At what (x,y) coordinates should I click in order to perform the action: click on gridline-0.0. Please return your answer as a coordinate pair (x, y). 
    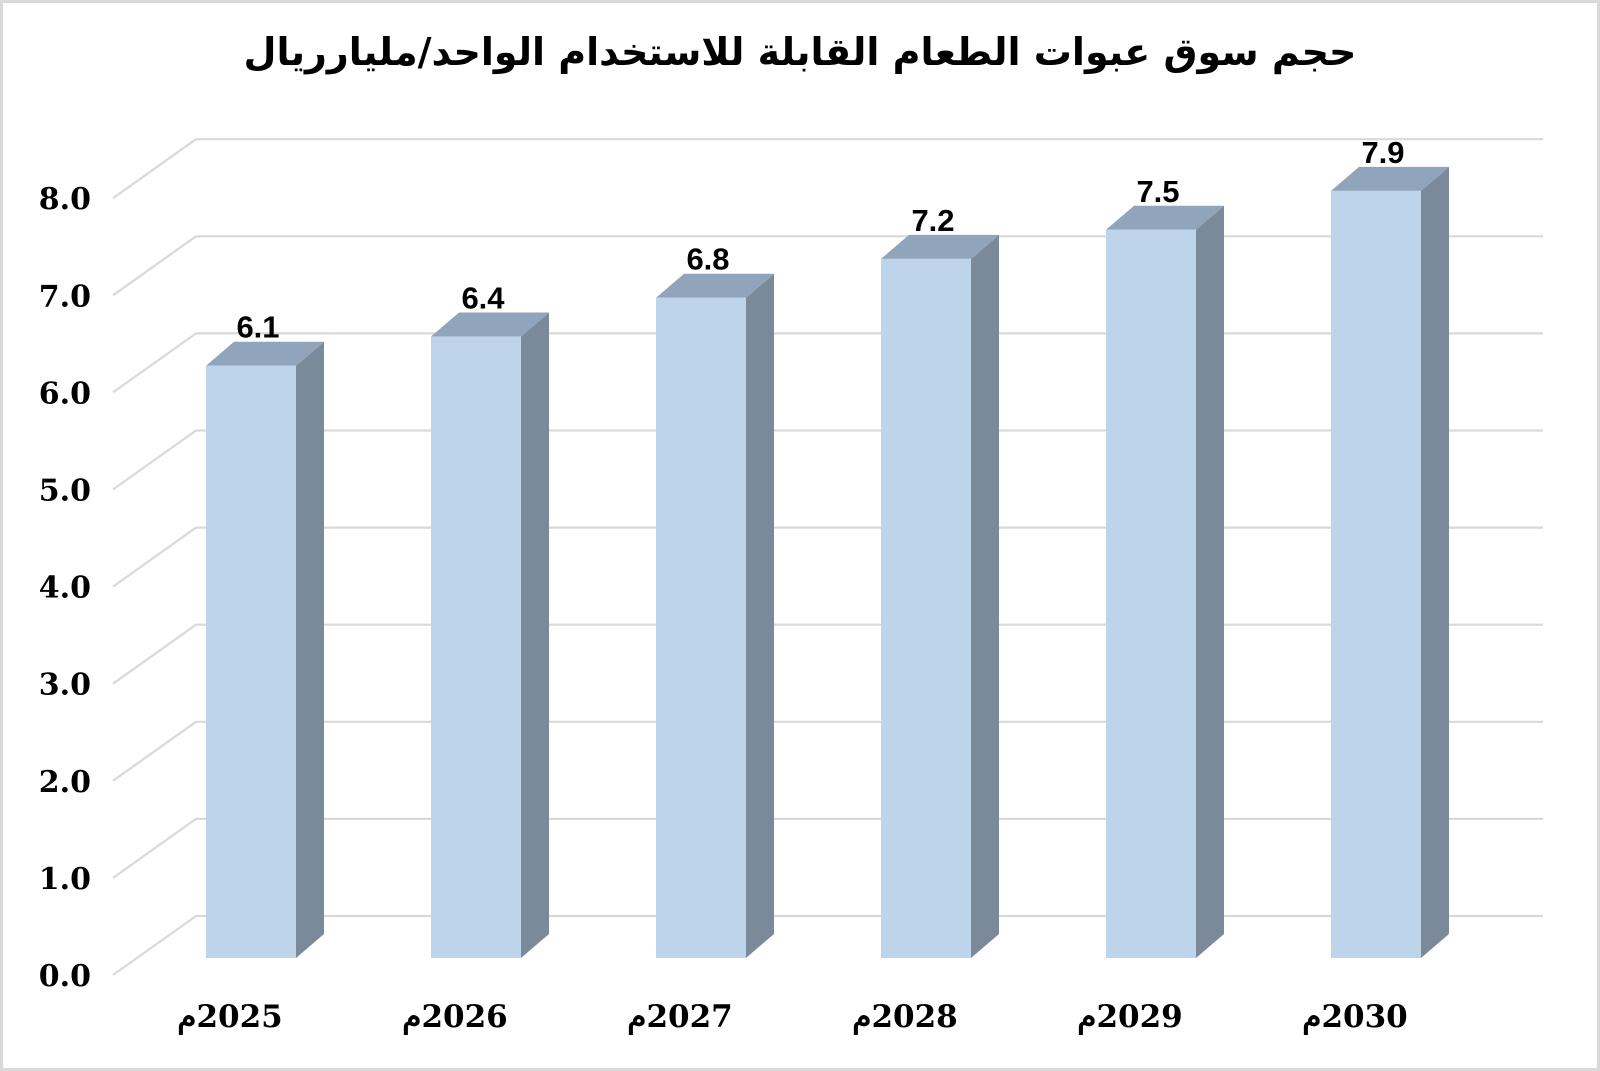
    Looking at the image, I should click on (827, 945).